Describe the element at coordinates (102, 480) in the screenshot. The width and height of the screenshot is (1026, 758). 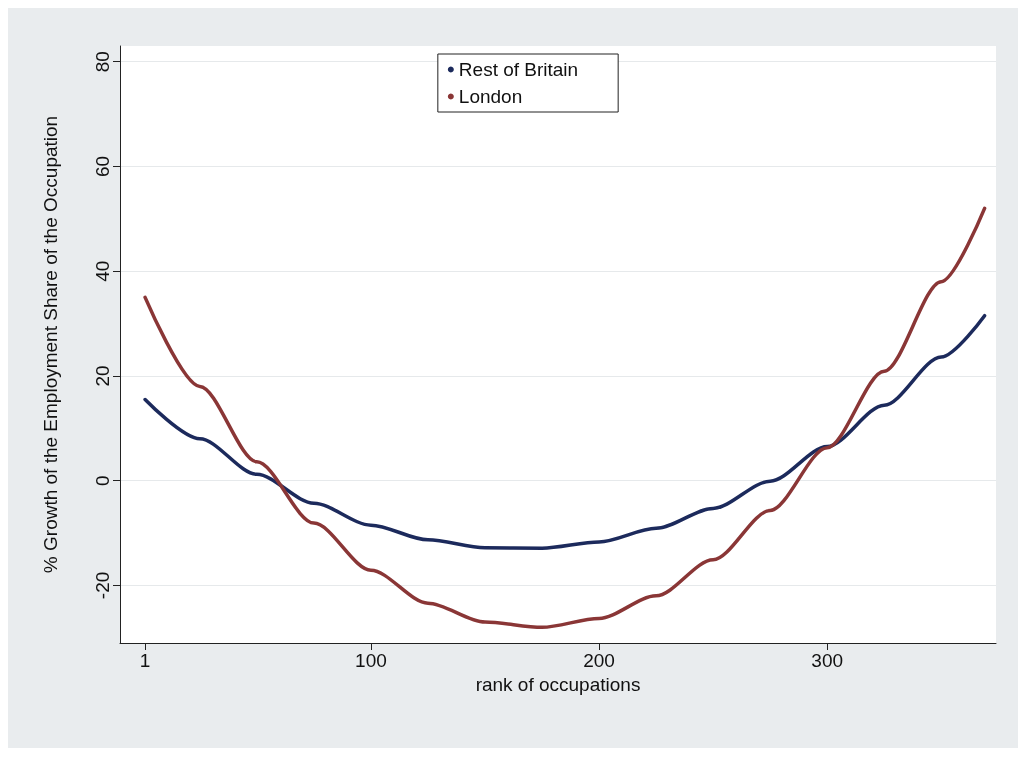
I see `y-tick-label: 0` at that location.